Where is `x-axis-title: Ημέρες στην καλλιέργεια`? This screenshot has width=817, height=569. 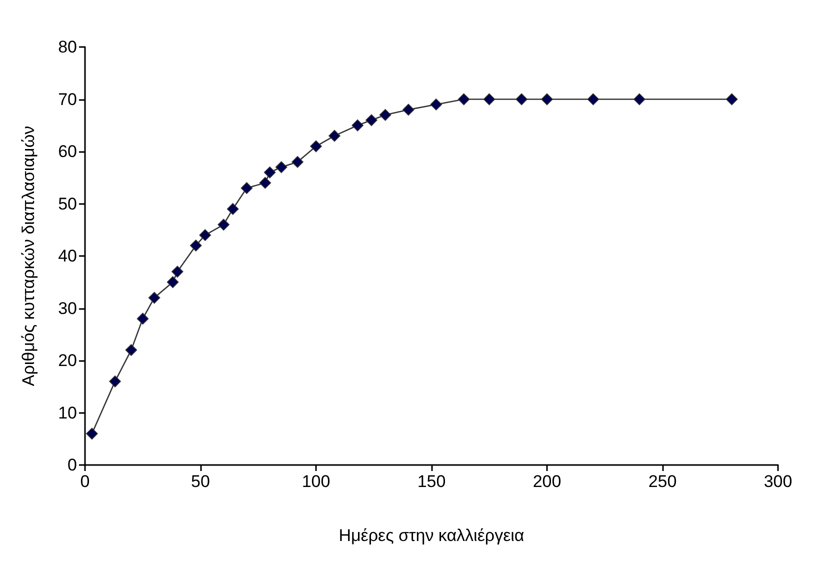 x-axis-title: Ημέρες στην καλλιέργεια is located at coordinates (431, 535).